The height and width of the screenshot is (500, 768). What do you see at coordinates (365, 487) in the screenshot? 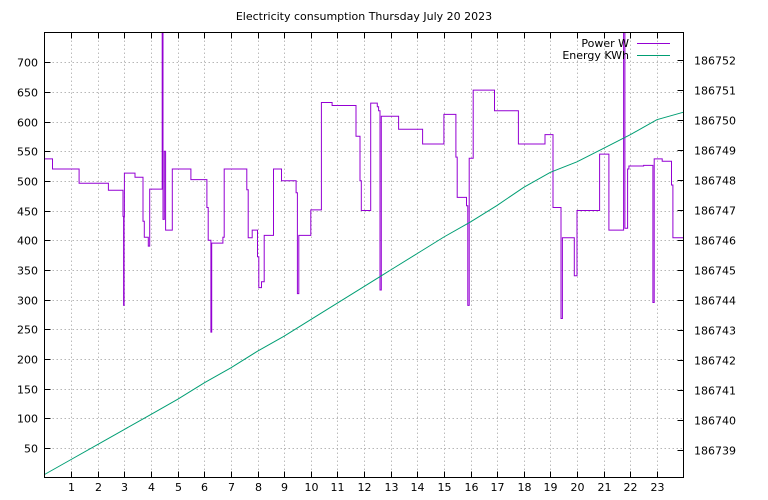
I see `x-tick-label: 12` at bounding box center [365, 487].